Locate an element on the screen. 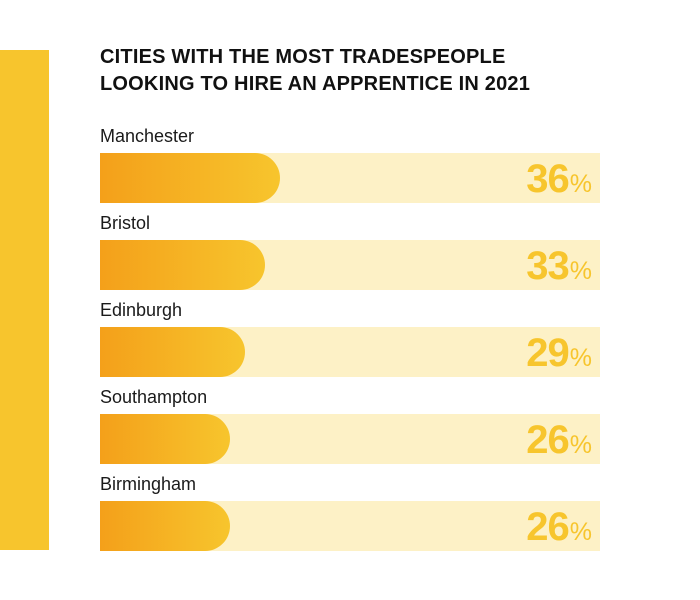 The height and width of the screenshot is (600, 700). bar-row: Birmingham 26% is located at coordinates (350, 516).